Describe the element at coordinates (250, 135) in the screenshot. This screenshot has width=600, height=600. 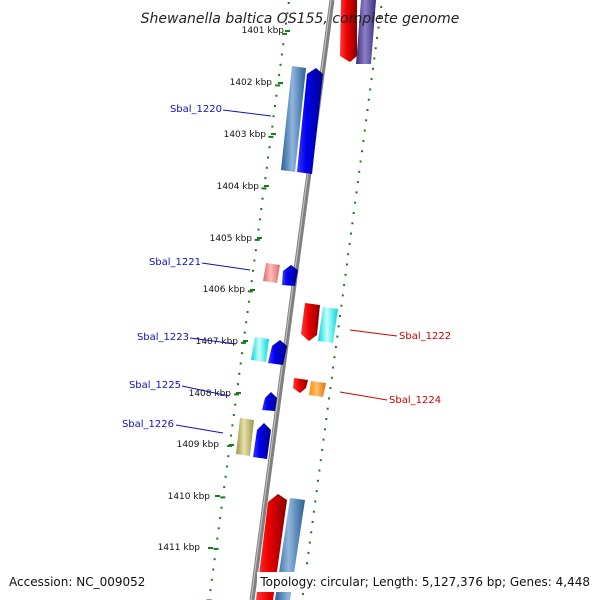
I see `scale-tick: 1403 kbp` at that location.